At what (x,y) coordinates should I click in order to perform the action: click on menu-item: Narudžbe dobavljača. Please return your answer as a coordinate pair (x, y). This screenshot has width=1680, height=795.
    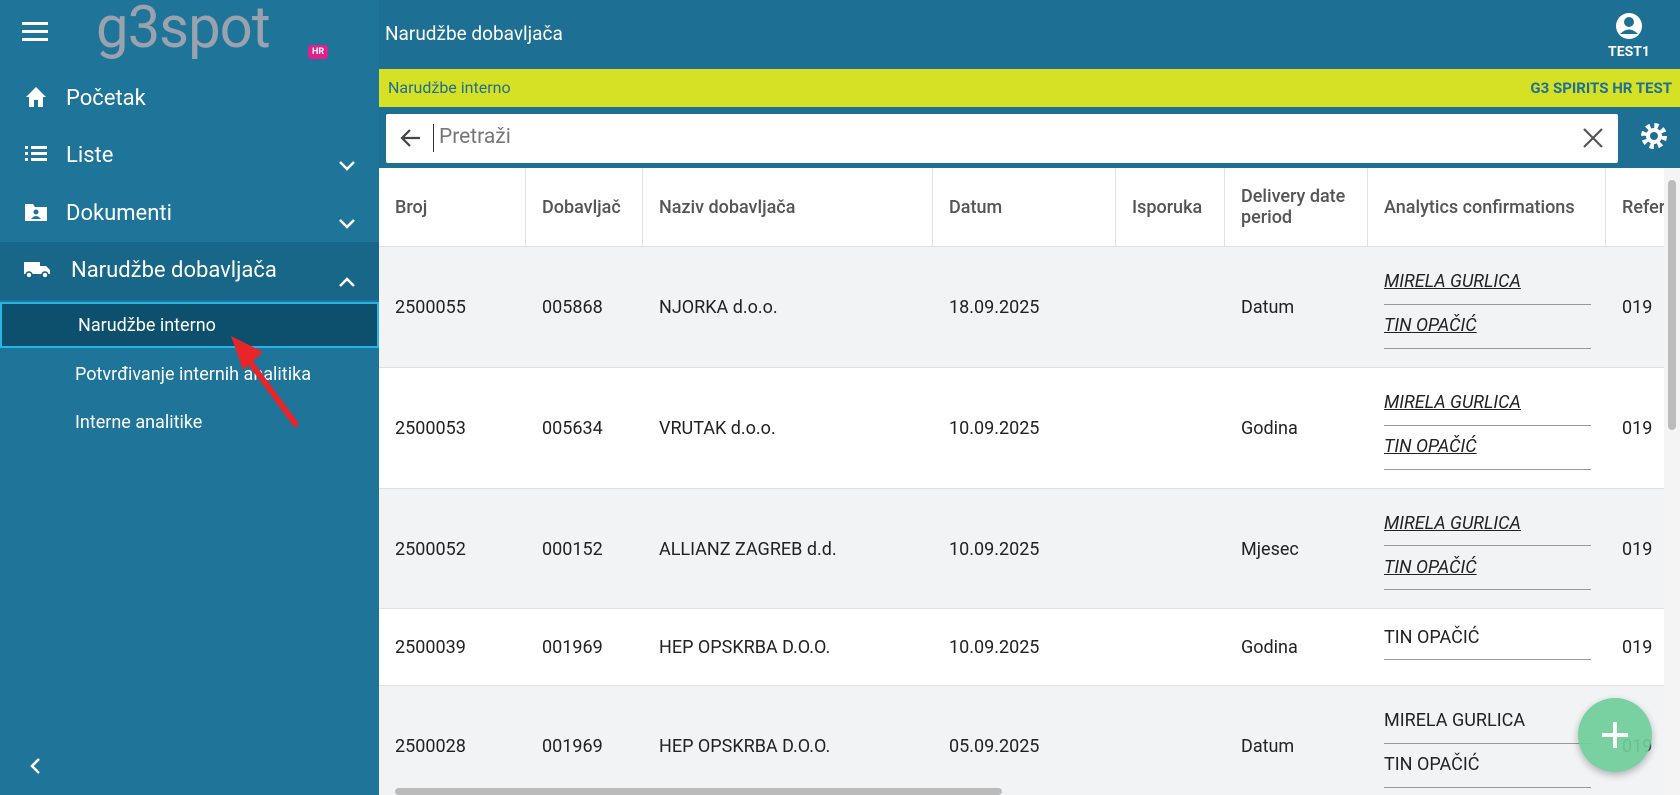
    Looking at the image, I should click on (189, 271).